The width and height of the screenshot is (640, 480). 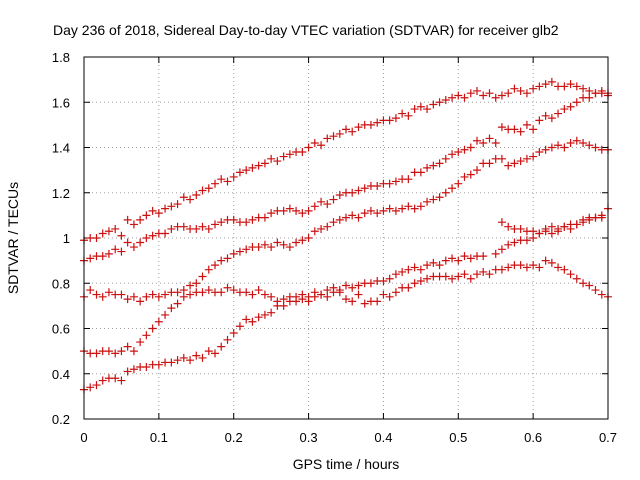 What do you see at coordinates (458, 437) in the screenshot?
I see `x-tick-label: 0.5` at bounding box center [458, 437].